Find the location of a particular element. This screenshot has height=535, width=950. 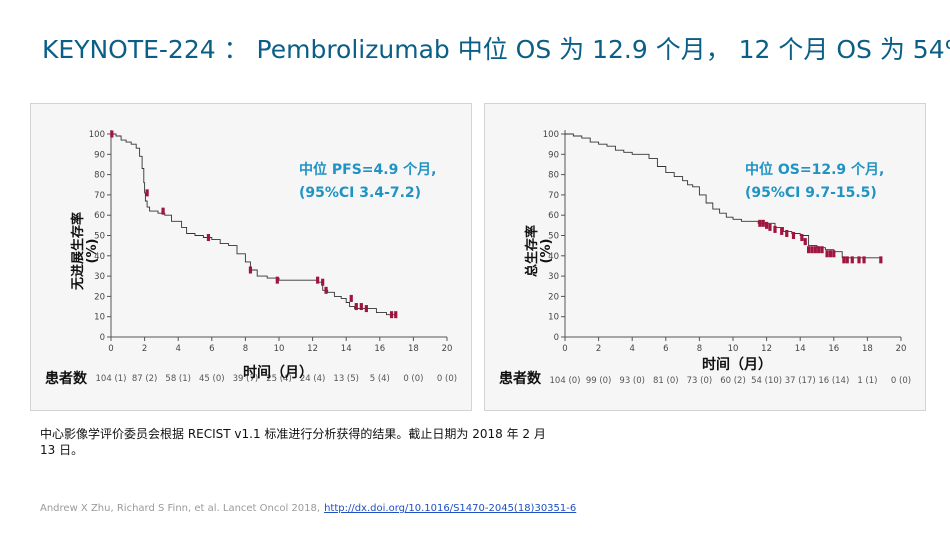

pfs-median-line1: 中位 PFS=4.9 个月, is located at coordinates (368, 170).